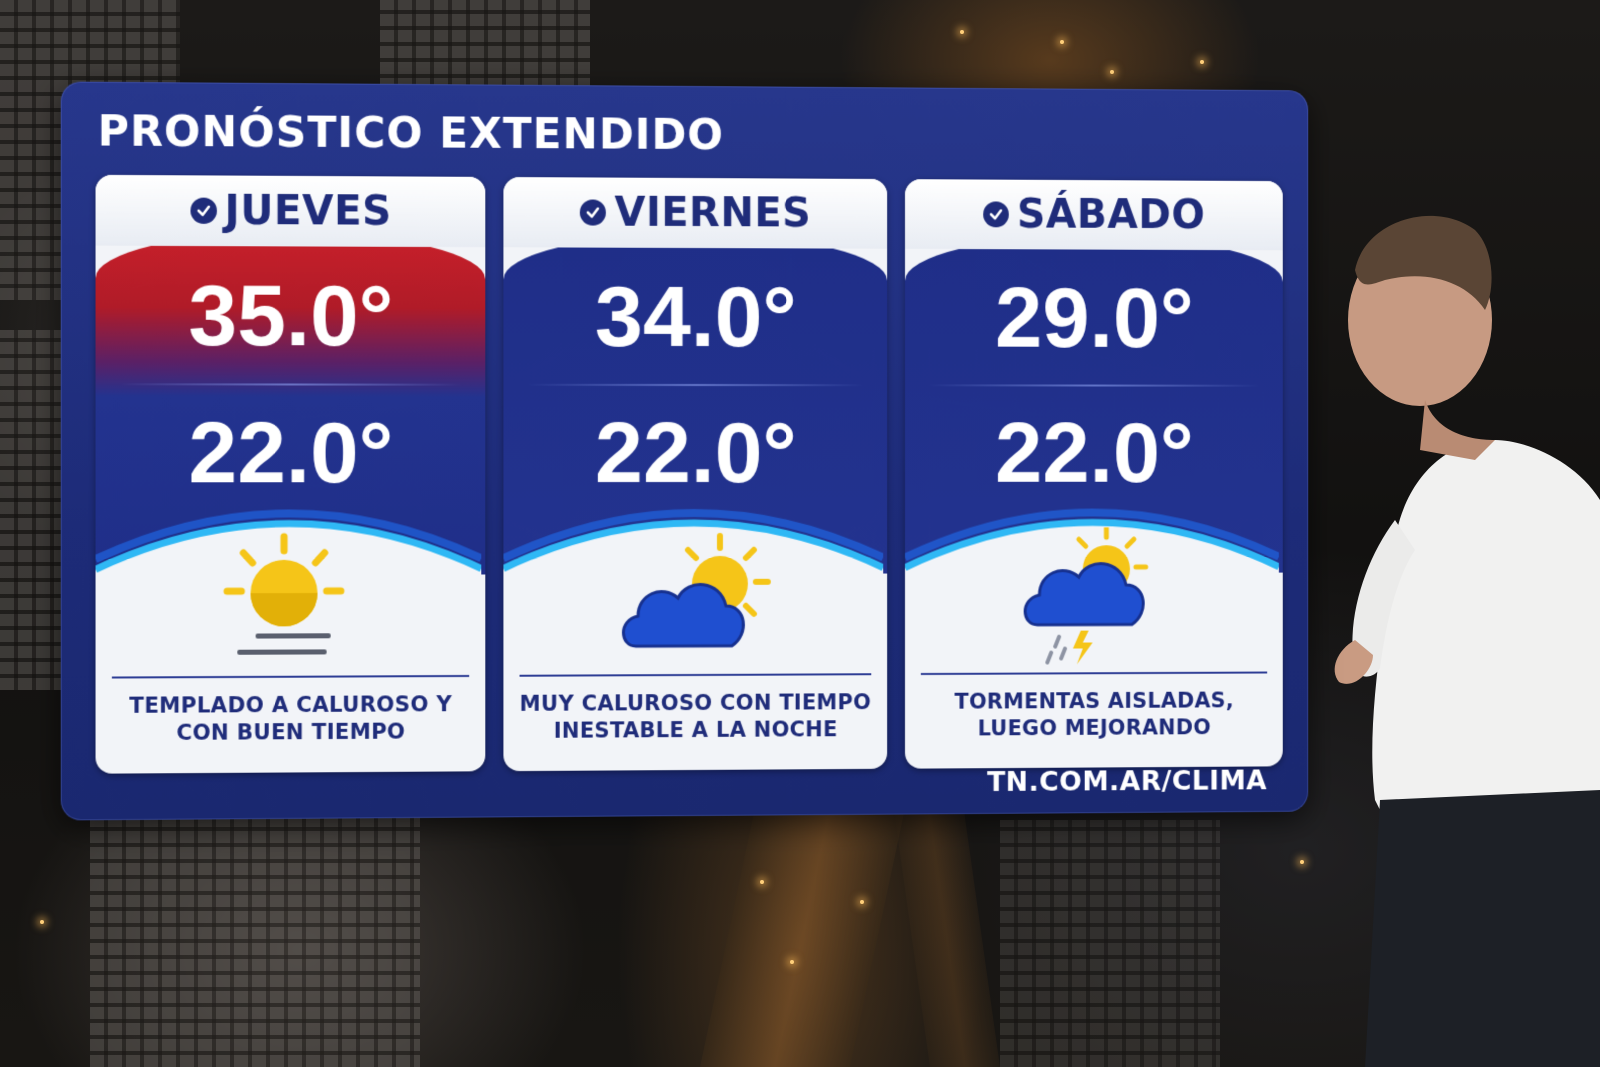 The height and width of the screenshot is (1067, 1600). Describe the element at coordinates (713, 213) in the screenshot. I see `day-name: VIERNES` at that location.